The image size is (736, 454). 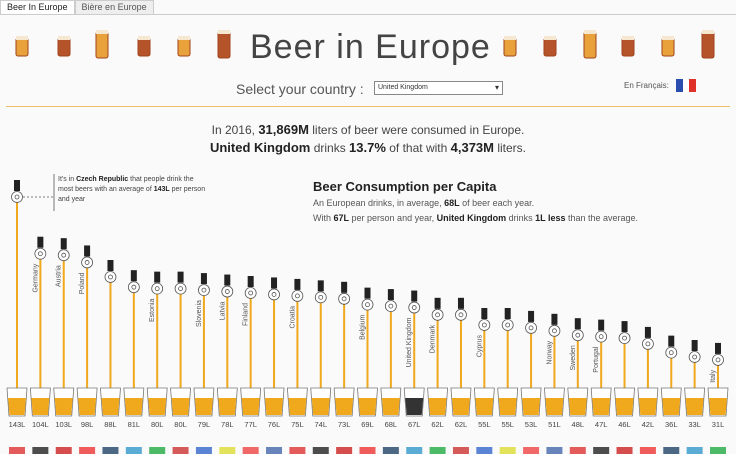 I want to click on value-label: 143L, so click(x=17, y=424).